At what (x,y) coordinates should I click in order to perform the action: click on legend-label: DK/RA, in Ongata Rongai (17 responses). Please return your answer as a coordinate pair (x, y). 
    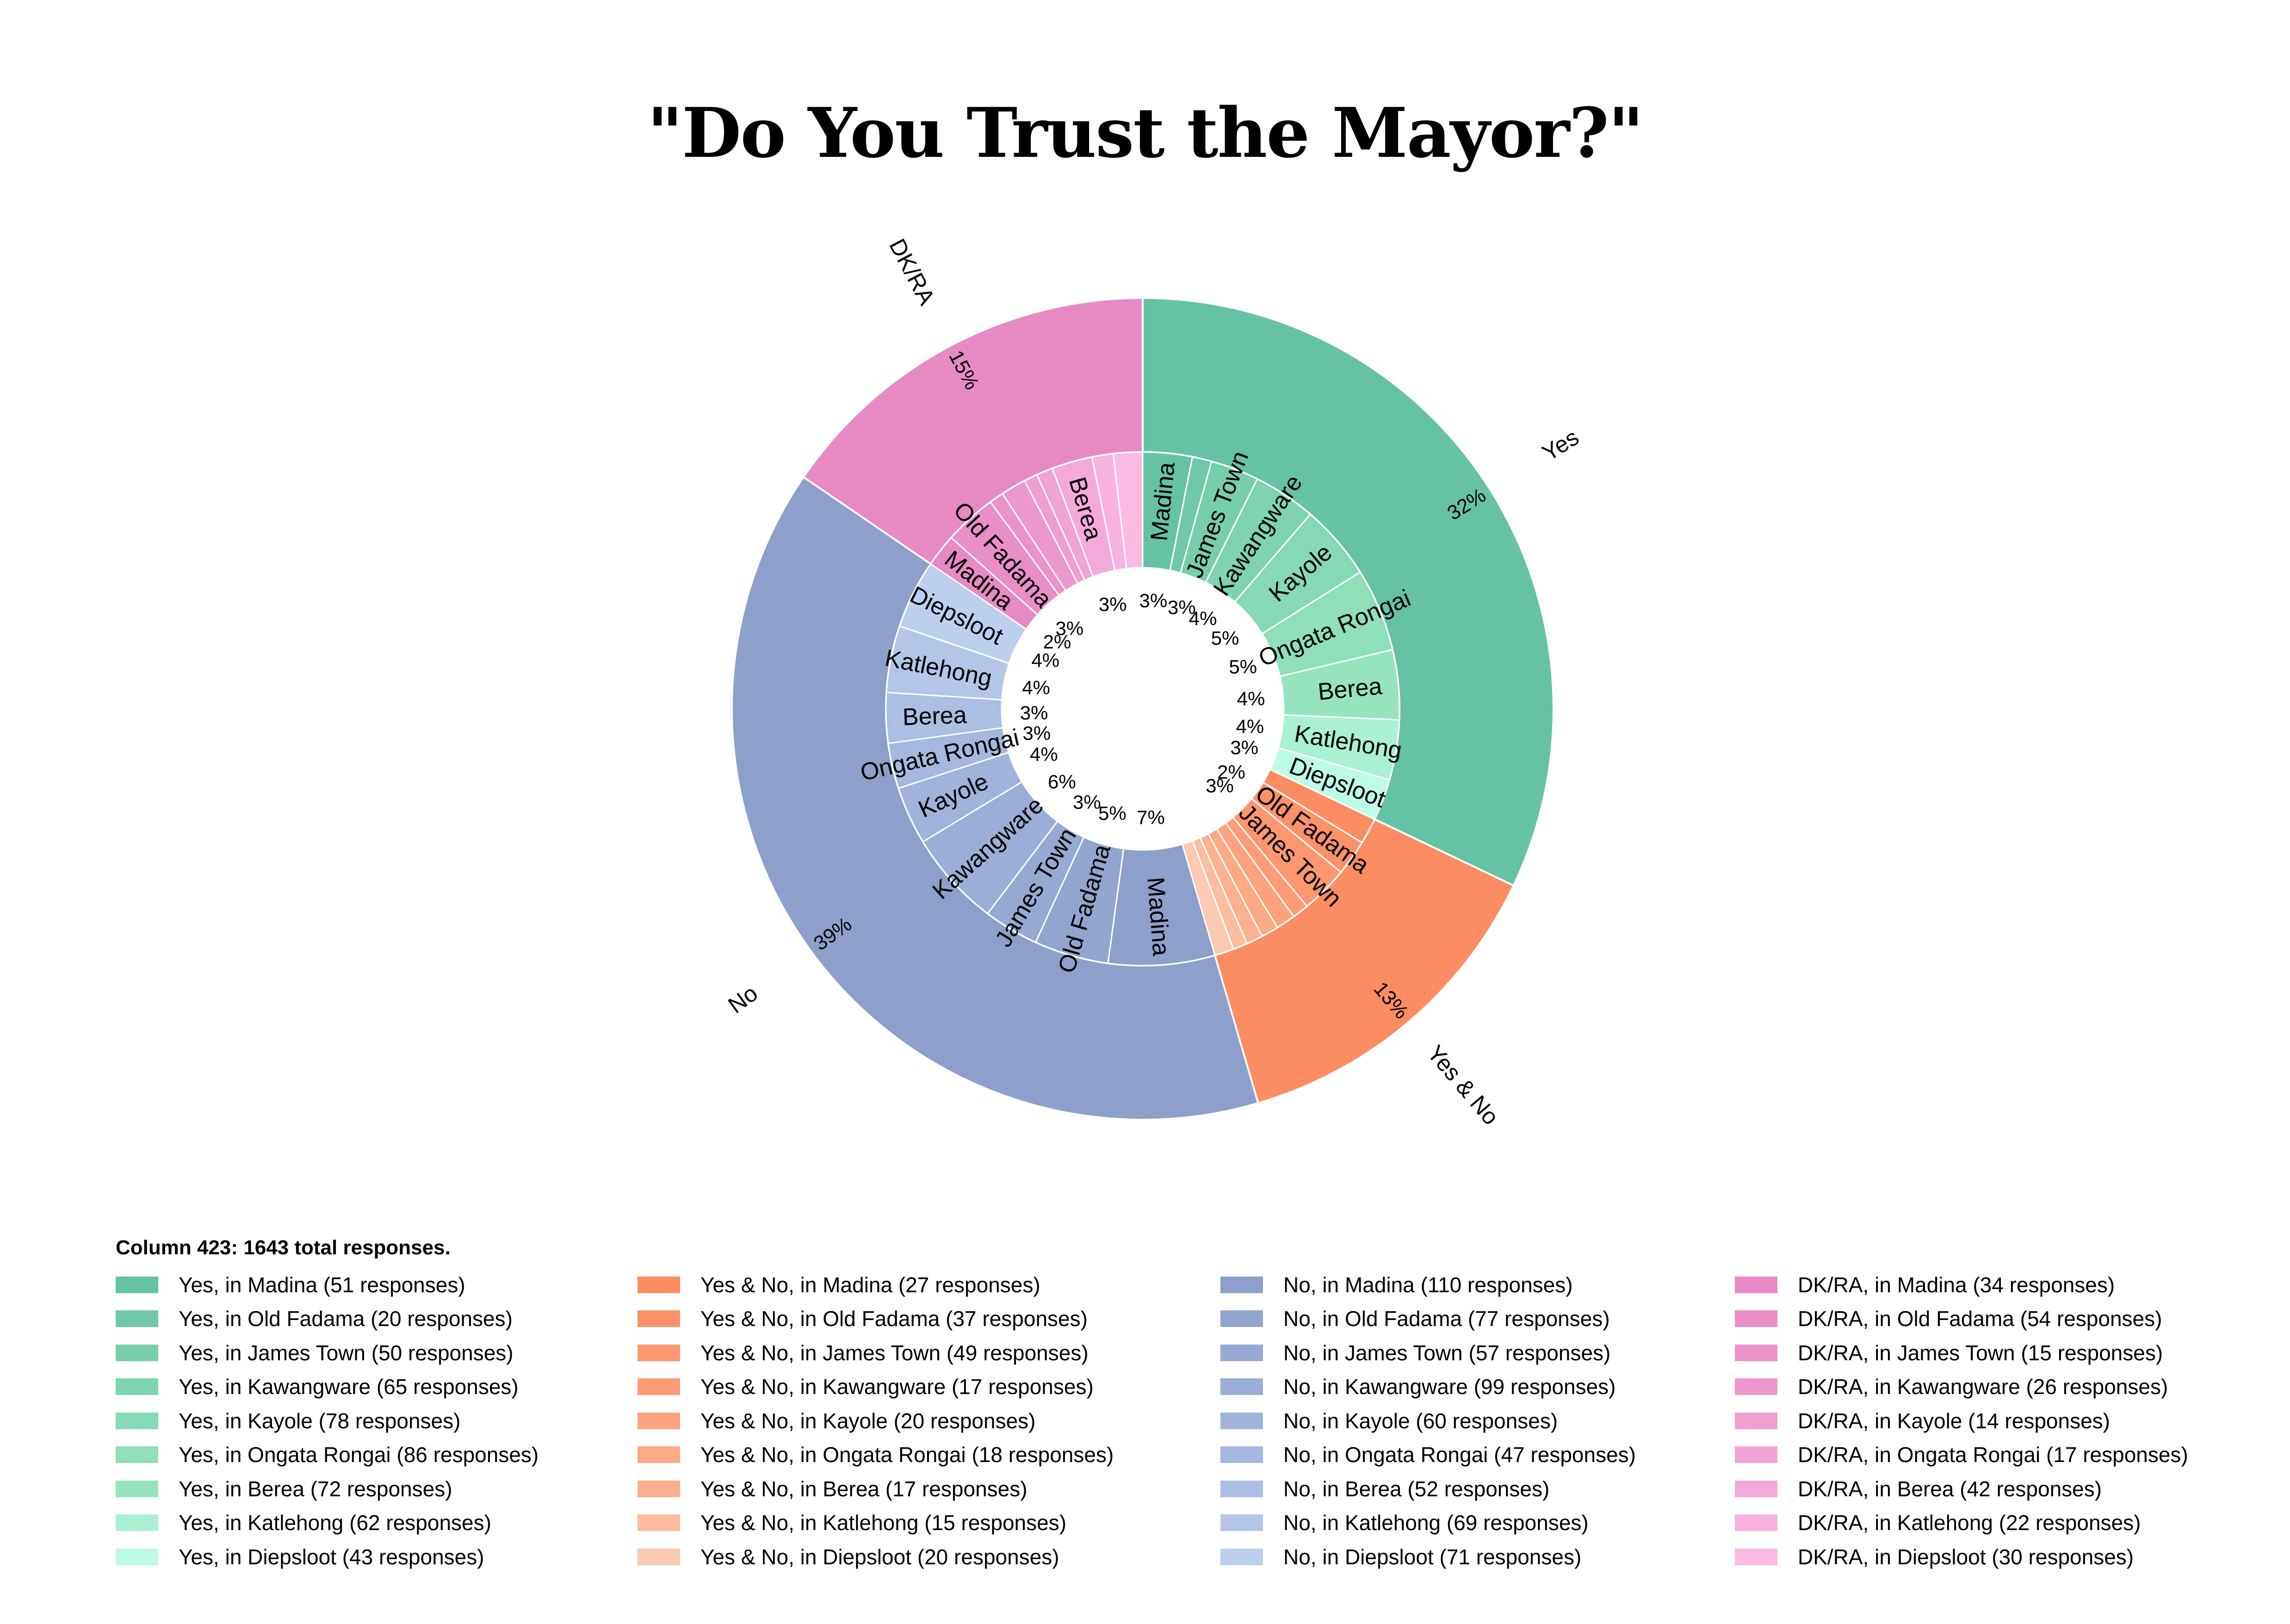
    Looking at the image, I should click on (1993, 1455).